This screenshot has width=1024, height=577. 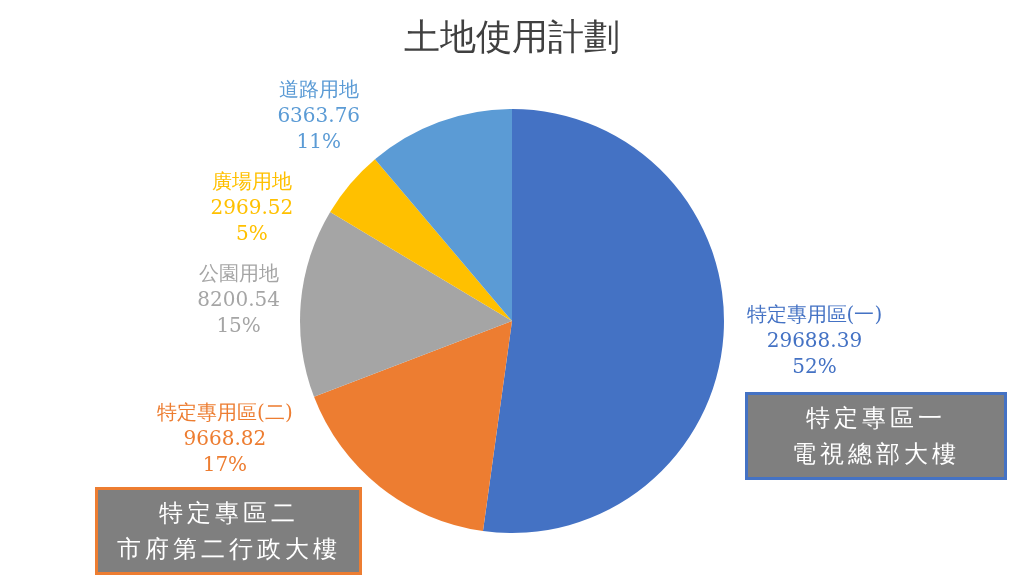 What do you see at coordinates (512, 36) in the screenshot?
I see `chart-title: 土地使用計劃` at bounding box center [512, 36].